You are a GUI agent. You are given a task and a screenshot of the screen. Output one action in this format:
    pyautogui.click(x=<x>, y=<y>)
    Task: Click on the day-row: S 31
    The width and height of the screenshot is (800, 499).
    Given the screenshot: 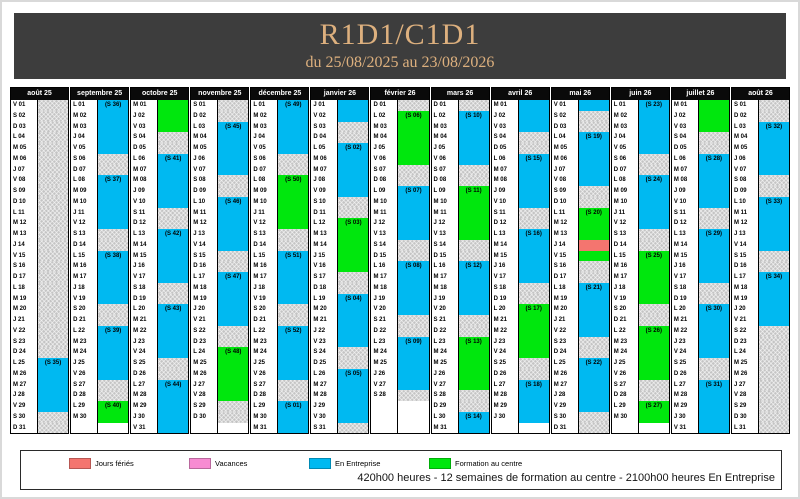 What is the action you would take?
    pyautogui.click(x=340, y=428)
    